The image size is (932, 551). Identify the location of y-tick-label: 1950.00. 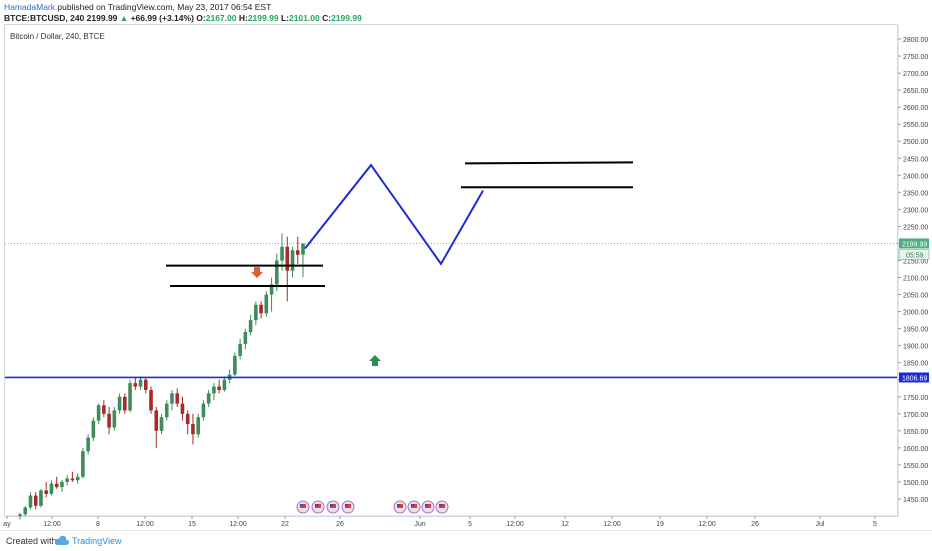
(915, 330).